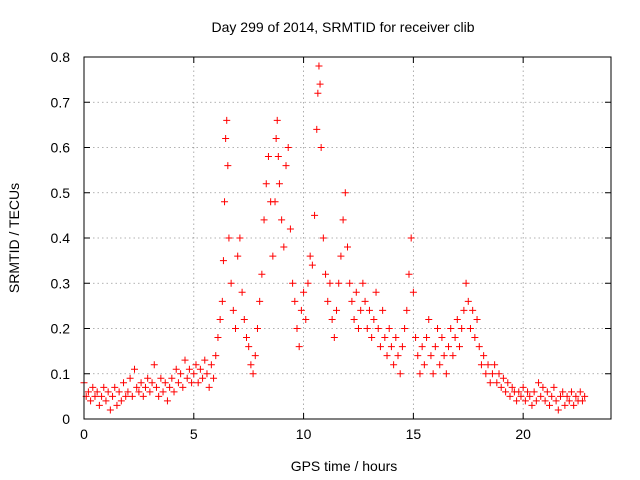  Describe the element at coordinates (523, 434) in the screenshot. I see `x-tick-label: 20` at that location.